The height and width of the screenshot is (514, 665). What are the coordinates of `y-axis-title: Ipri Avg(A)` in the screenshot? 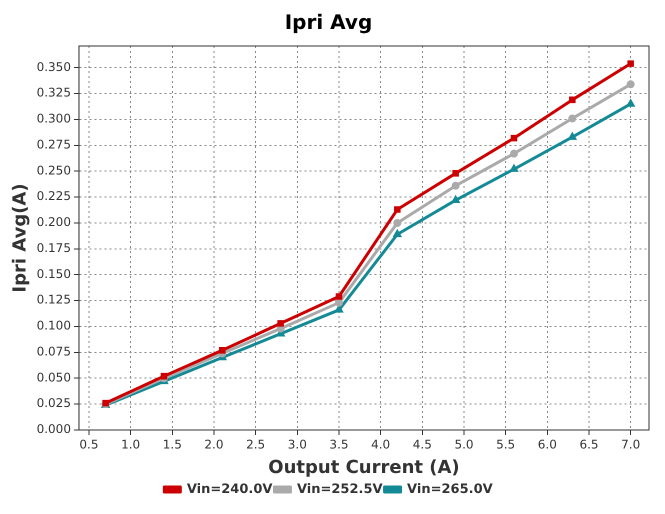 It's located at (19, 238).